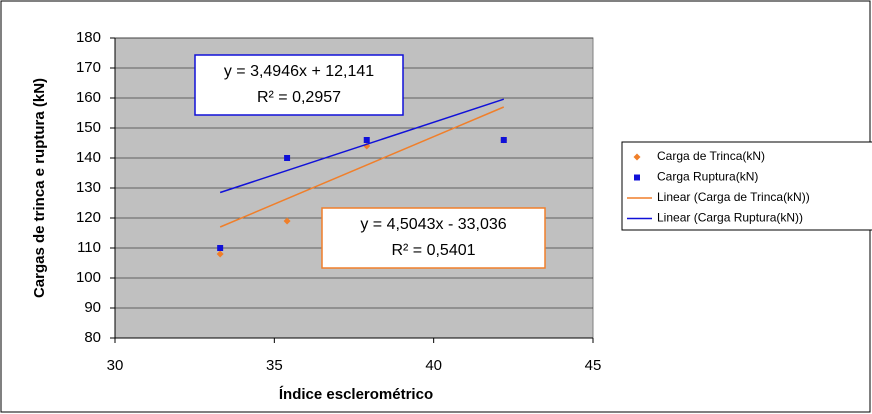  What do you see at coordinates (92, 307) in the screenshot?
I see `y-tick-label: 90` at bounding box center [92, 307].